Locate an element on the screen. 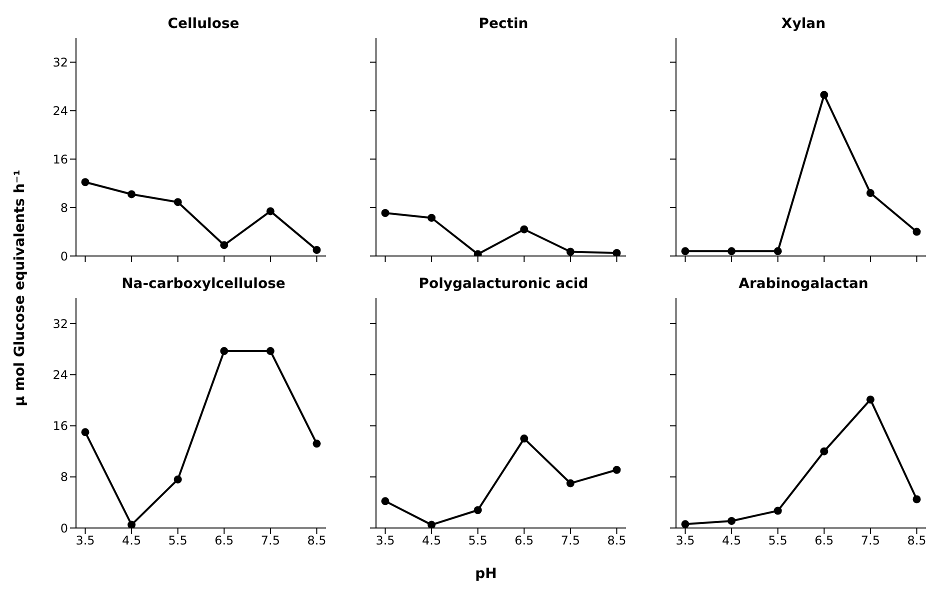 Image resolution: width=951 pixels, height=612 pixels. chart-title: Xylan is located at coordinates (803, 24).